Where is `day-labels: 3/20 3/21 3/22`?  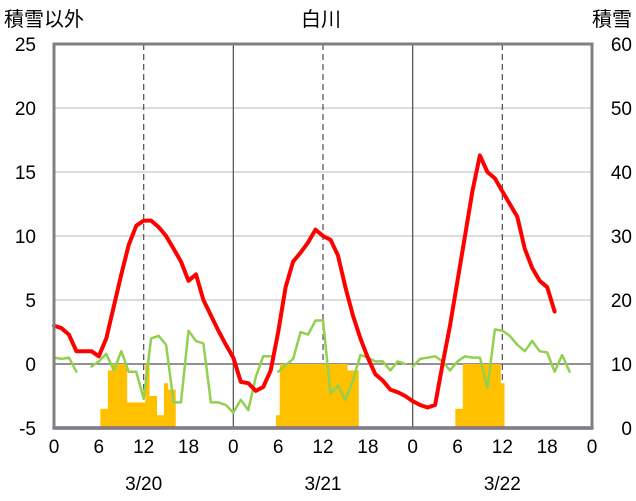
day-labels: 3/20 3/21 3/22 is located at coordinates (323, 484).